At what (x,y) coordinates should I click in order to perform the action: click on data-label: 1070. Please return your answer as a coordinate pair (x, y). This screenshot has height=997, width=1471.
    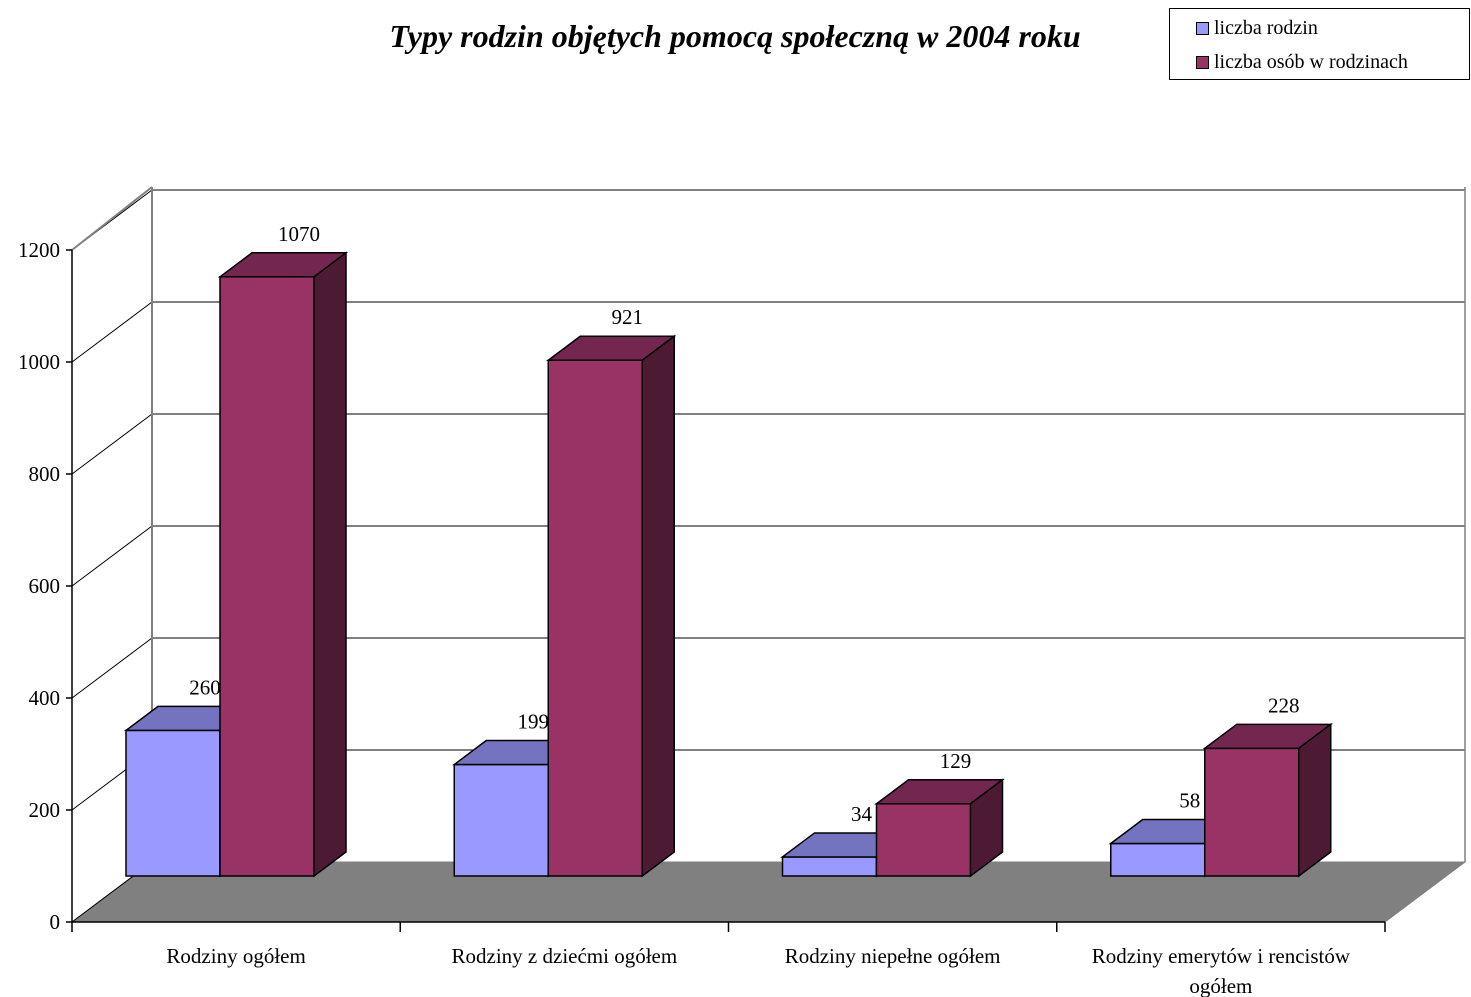
    Looking at the image, I should click on (299, 234).